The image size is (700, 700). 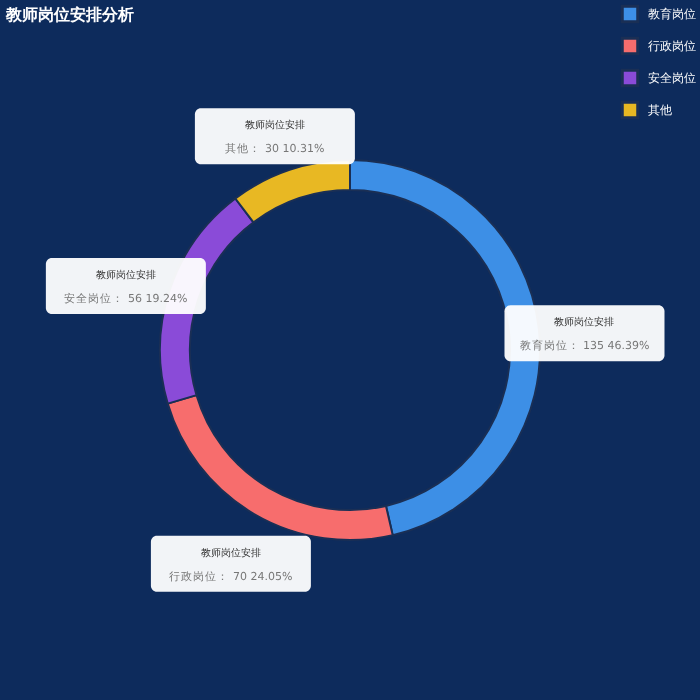 What do you see at coordinates (69, 14) in the screenshot?
I see `chart-title: 教师岗位安排分析` at bounding box center [69, 14].